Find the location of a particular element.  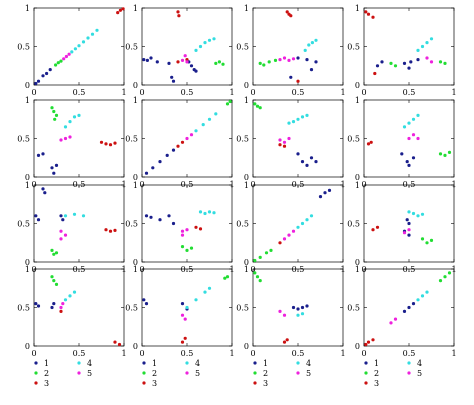

x-tick-label: 0.5 is located at coordinates (409, 184).